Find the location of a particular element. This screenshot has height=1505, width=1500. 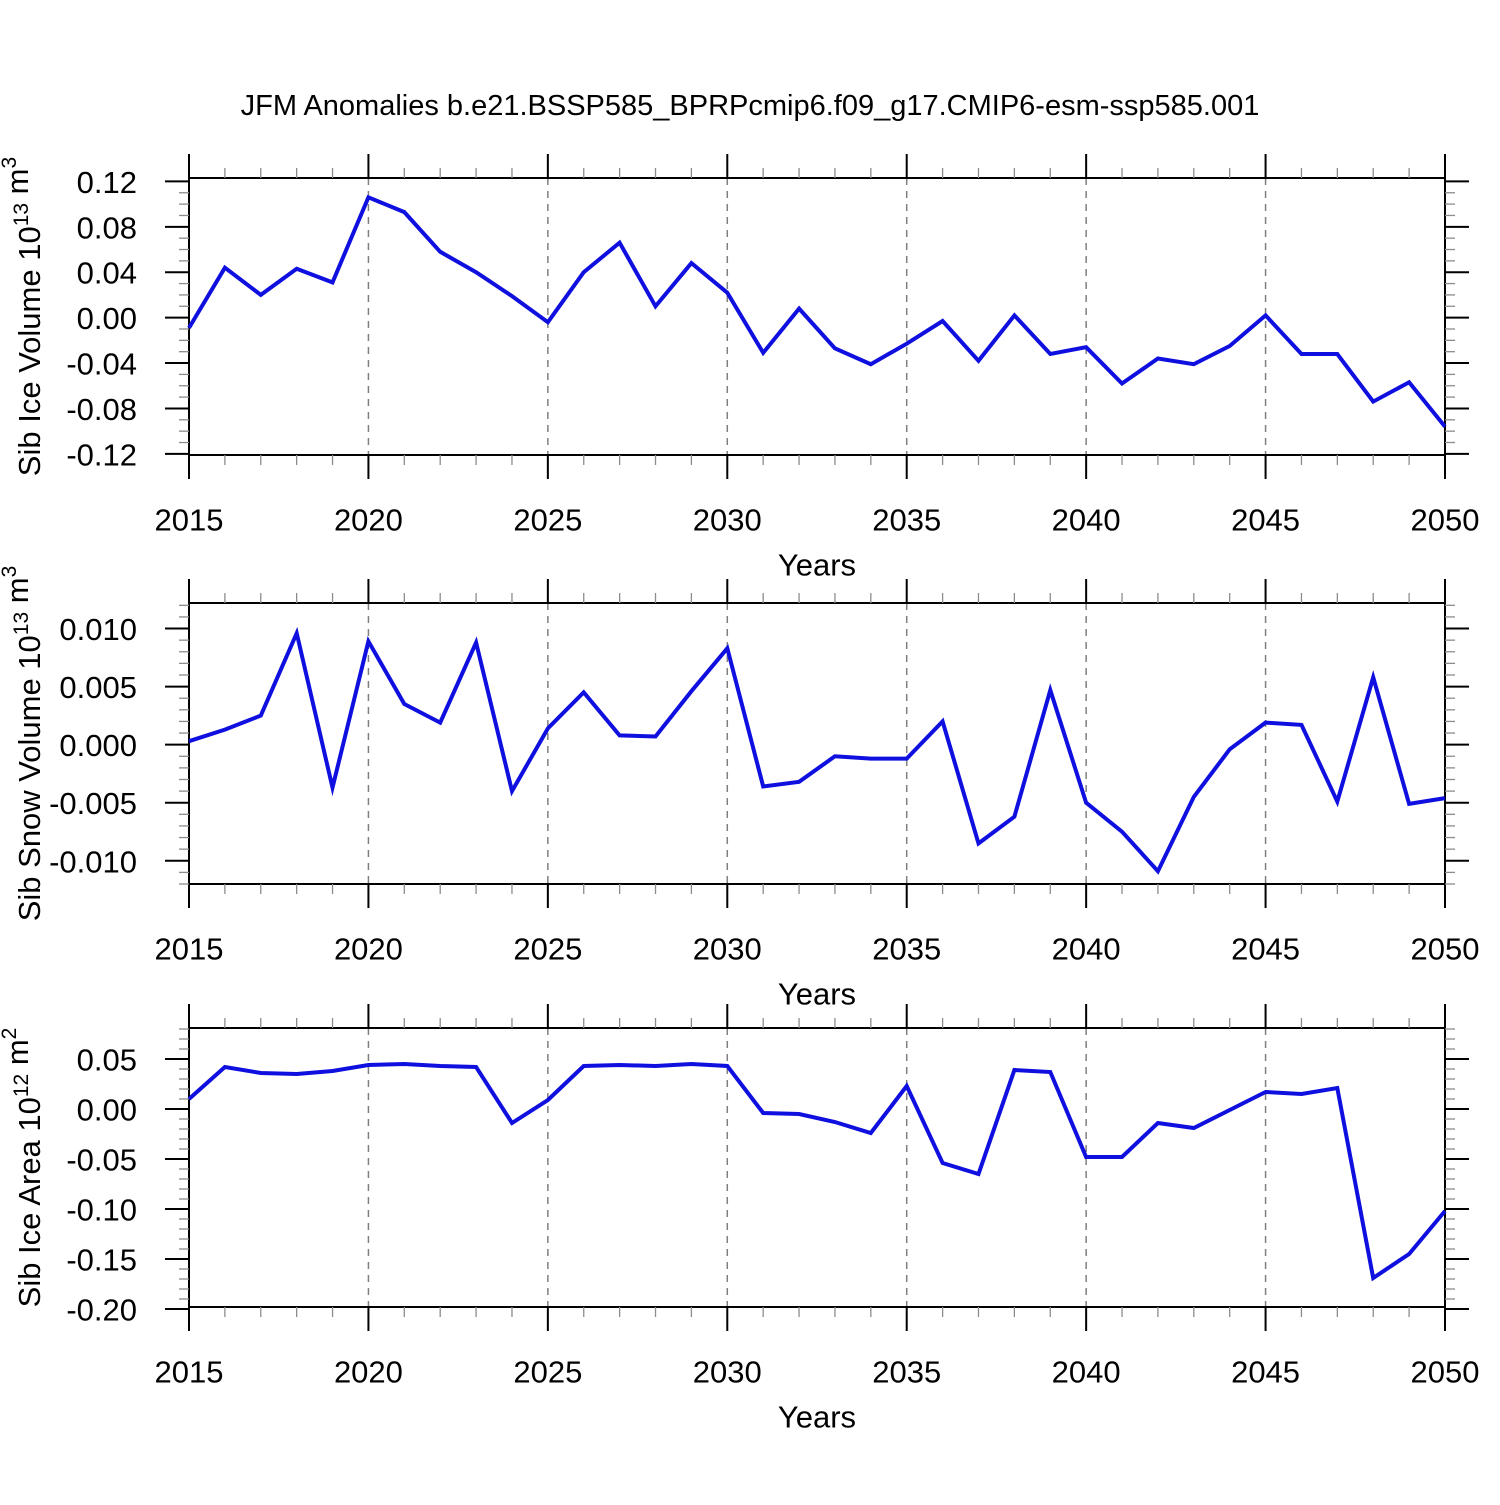

y-tick-label: -0.04 is located at coordinates (101, 364).